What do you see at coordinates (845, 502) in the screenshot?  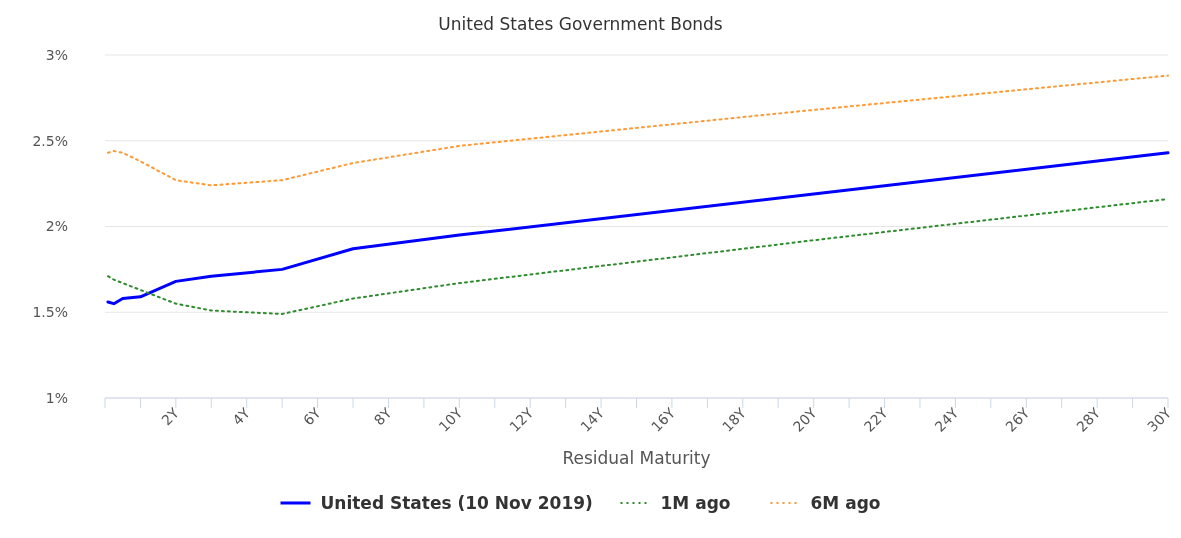 I see `legend-label: 6M ago` at bounding box center [845, 502].